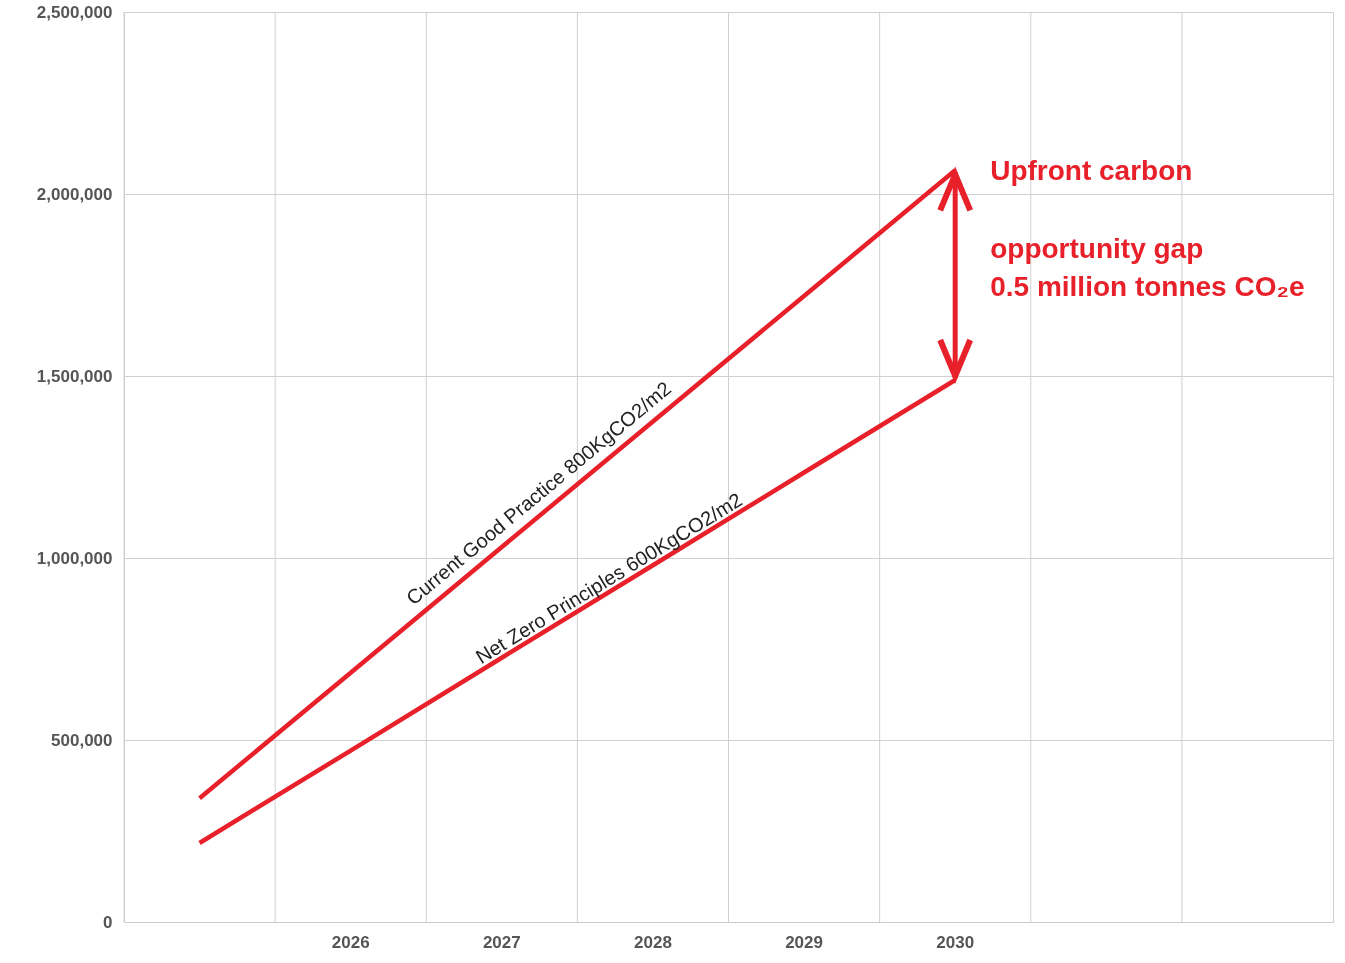 This screenshot has width=1345, height=963. What do you see at coordinates (1091, 171) in the screenshot?
I see `annotation: Upfront carbon` at bounding box center [1091, 171].